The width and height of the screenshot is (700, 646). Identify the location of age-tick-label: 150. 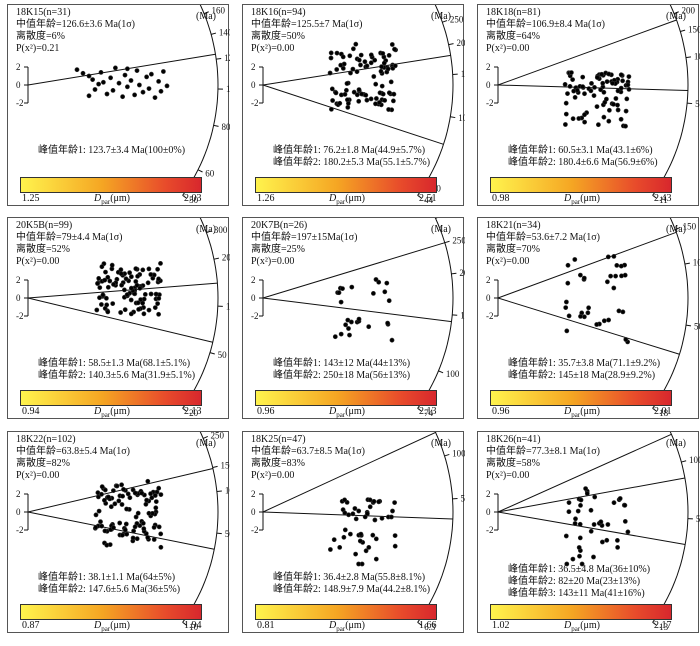
(462, 316).